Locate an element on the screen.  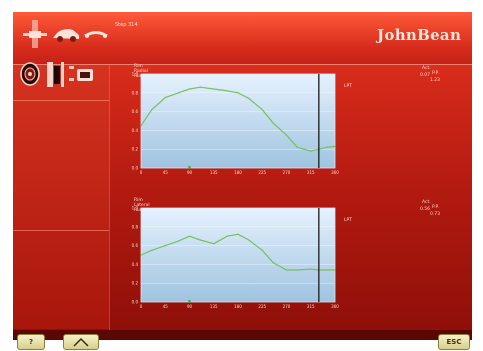
value-act: 0.07 is located at coordinates (425, 75).